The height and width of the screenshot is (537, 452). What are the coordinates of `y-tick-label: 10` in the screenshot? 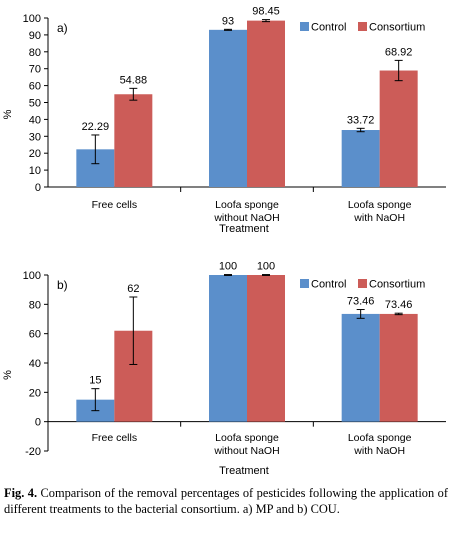 It's located at (35, 171).